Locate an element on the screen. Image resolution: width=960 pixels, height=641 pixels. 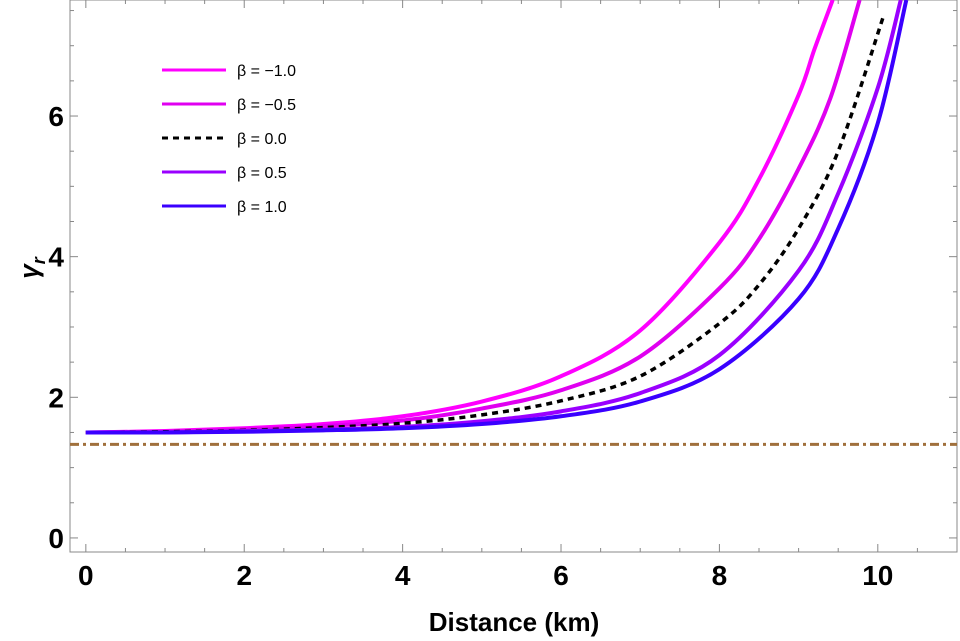
x-axis-title: Distance (km) is located at coordinates (514, 622).